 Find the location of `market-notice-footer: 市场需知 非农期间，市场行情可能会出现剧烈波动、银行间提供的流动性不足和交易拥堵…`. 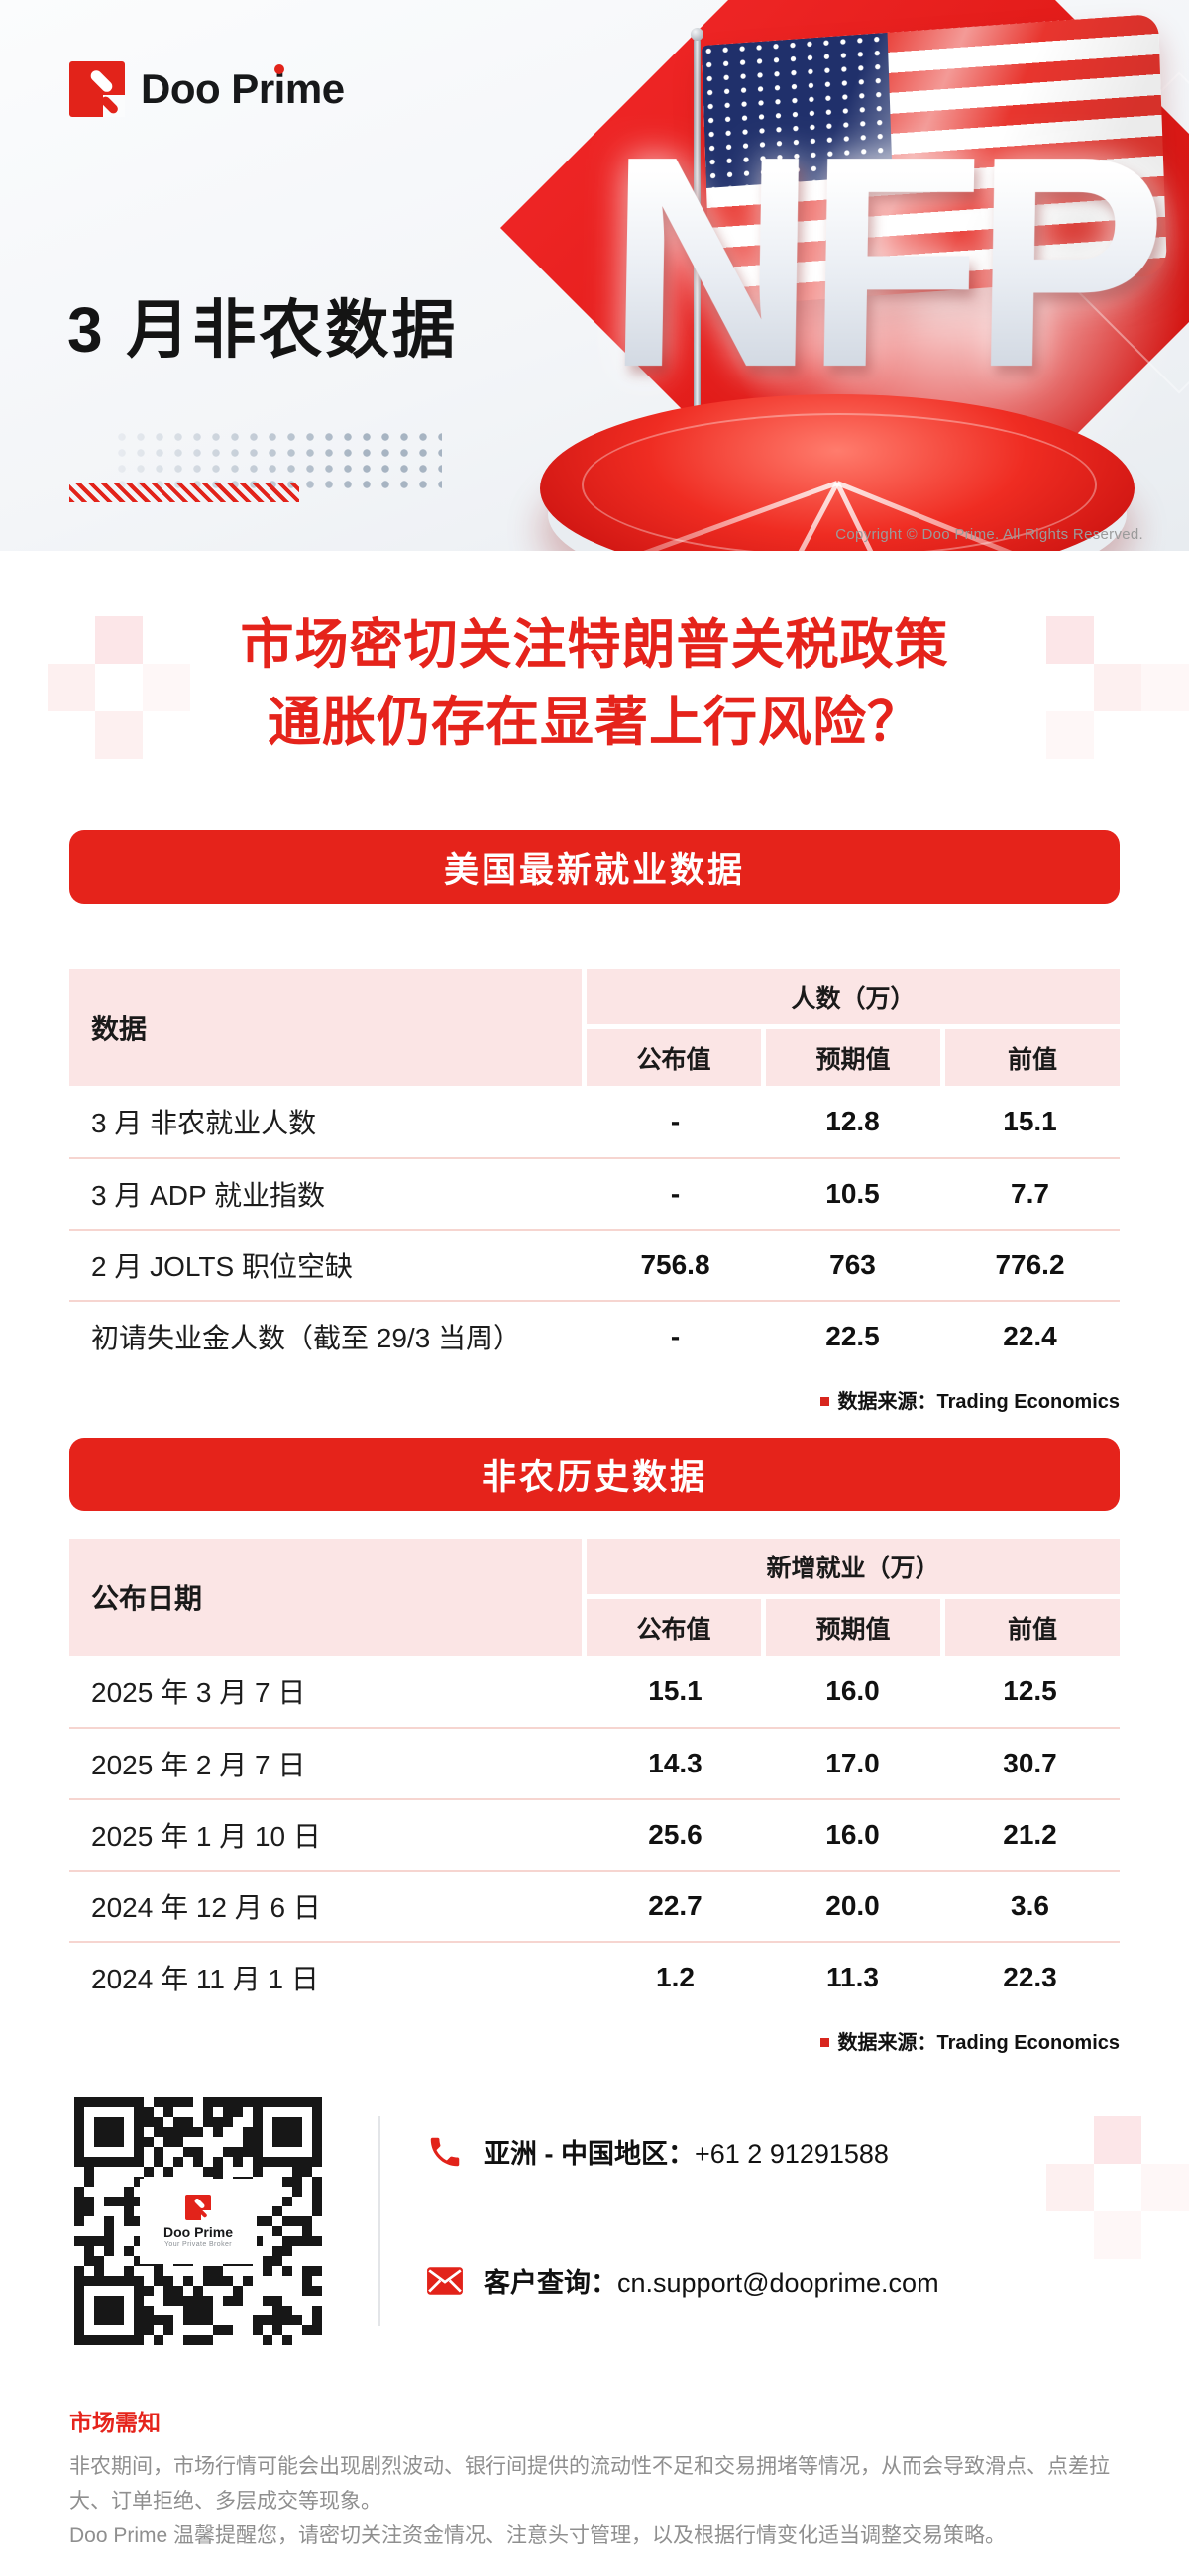

market-notice-footer: 市场需知 非农期间，市场行情可能会出现剧烈波动、银行间提供的流动性不足和交易拥堵… is located at coordinates (602, 2478).